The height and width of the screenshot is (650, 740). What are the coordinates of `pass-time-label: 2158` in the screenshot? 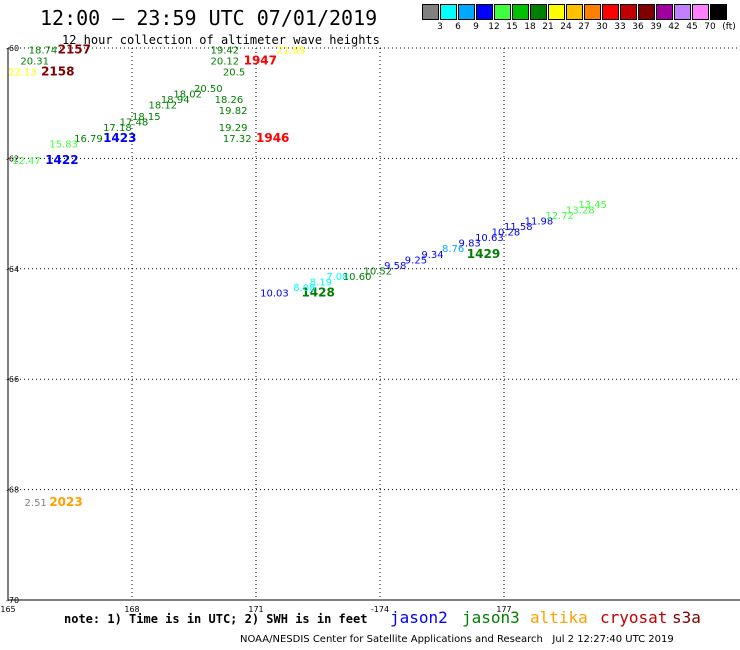 It's located at (57, 72).